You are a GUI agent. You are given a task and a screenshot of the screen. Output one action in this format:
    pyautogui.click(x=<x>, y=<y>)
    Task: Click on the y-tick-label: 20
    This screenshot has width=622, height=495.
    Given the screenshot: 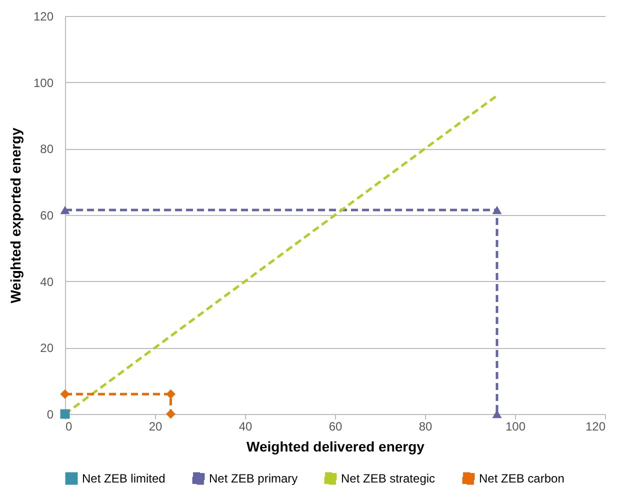 What is the action you would take?
    pyautogui.click(x=47, y=348)
    